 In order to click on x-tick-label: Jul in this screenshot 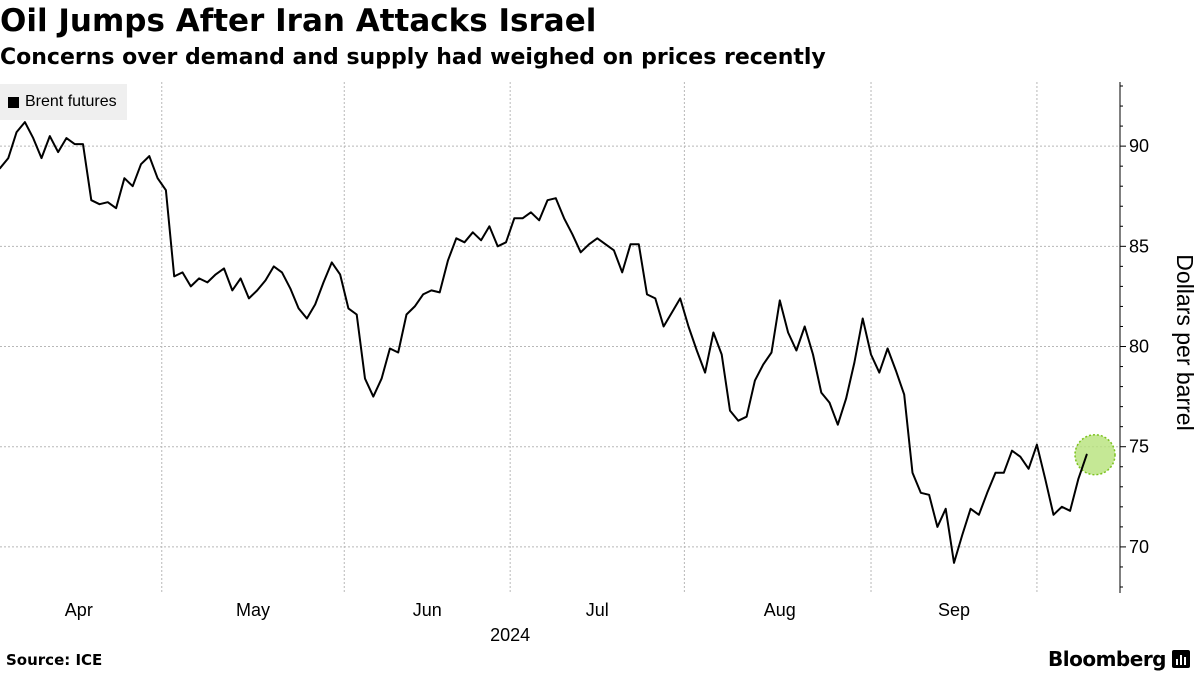, I will do `click(597, 610)`.